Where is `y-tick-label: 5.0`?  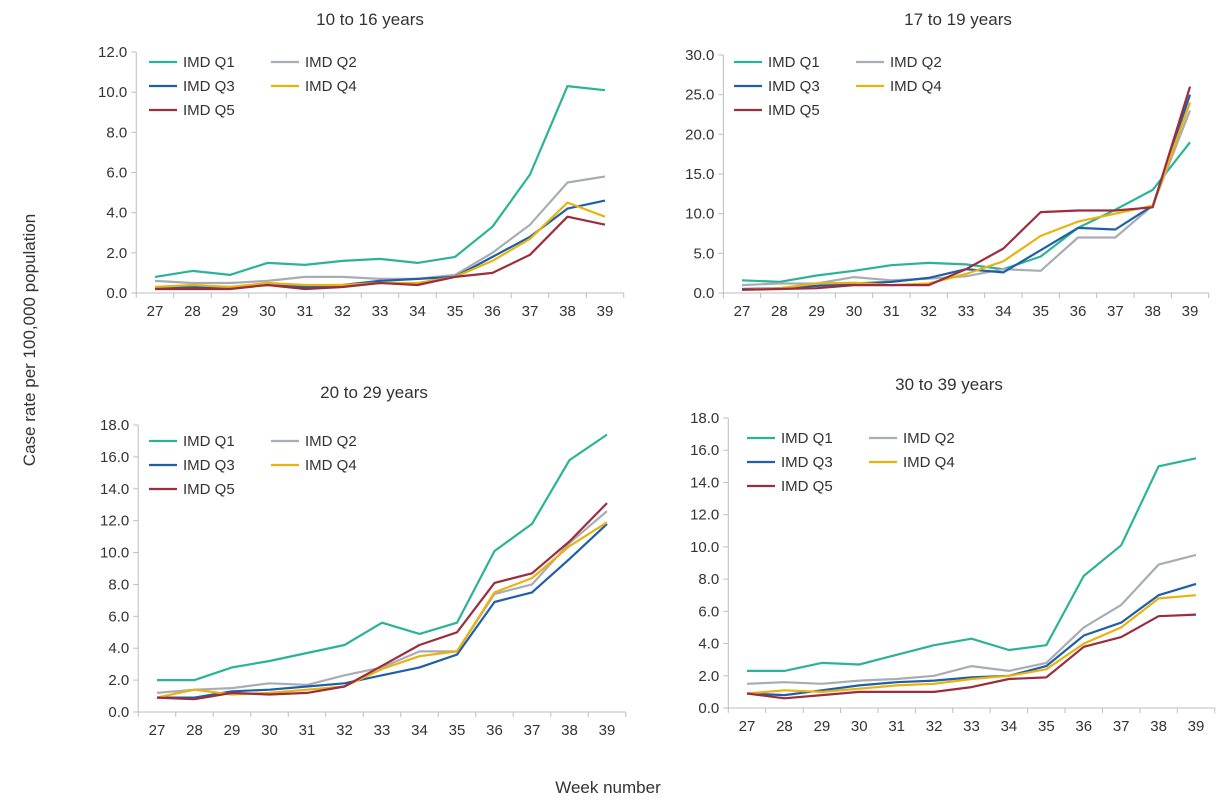
y-tick-label: 5.0 is located at coordinates (703, 253).